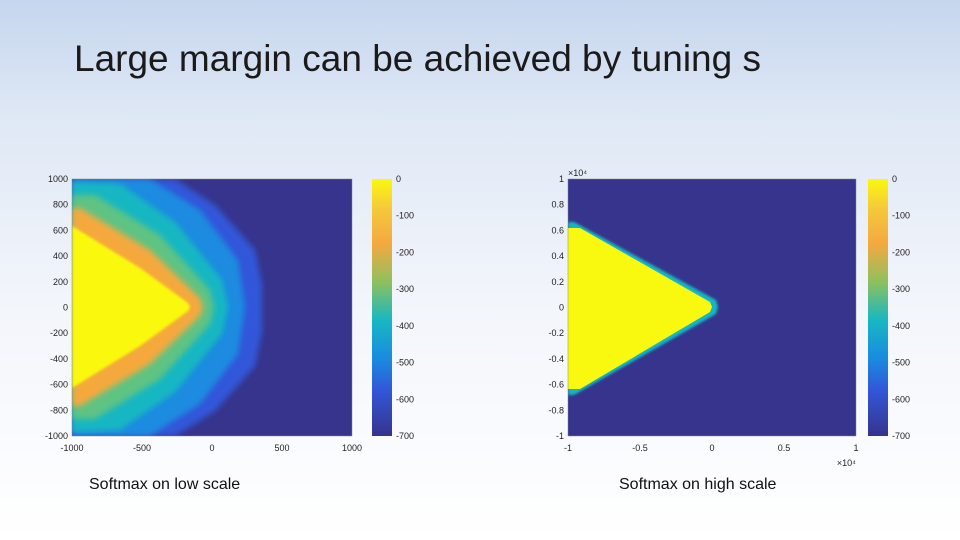 The width and height of the screenshot is (960, 540). What do you see at coordinates (59, 333) in the screenshot?
I see `y-tick-label: -200` at bounding box center [59, 333].